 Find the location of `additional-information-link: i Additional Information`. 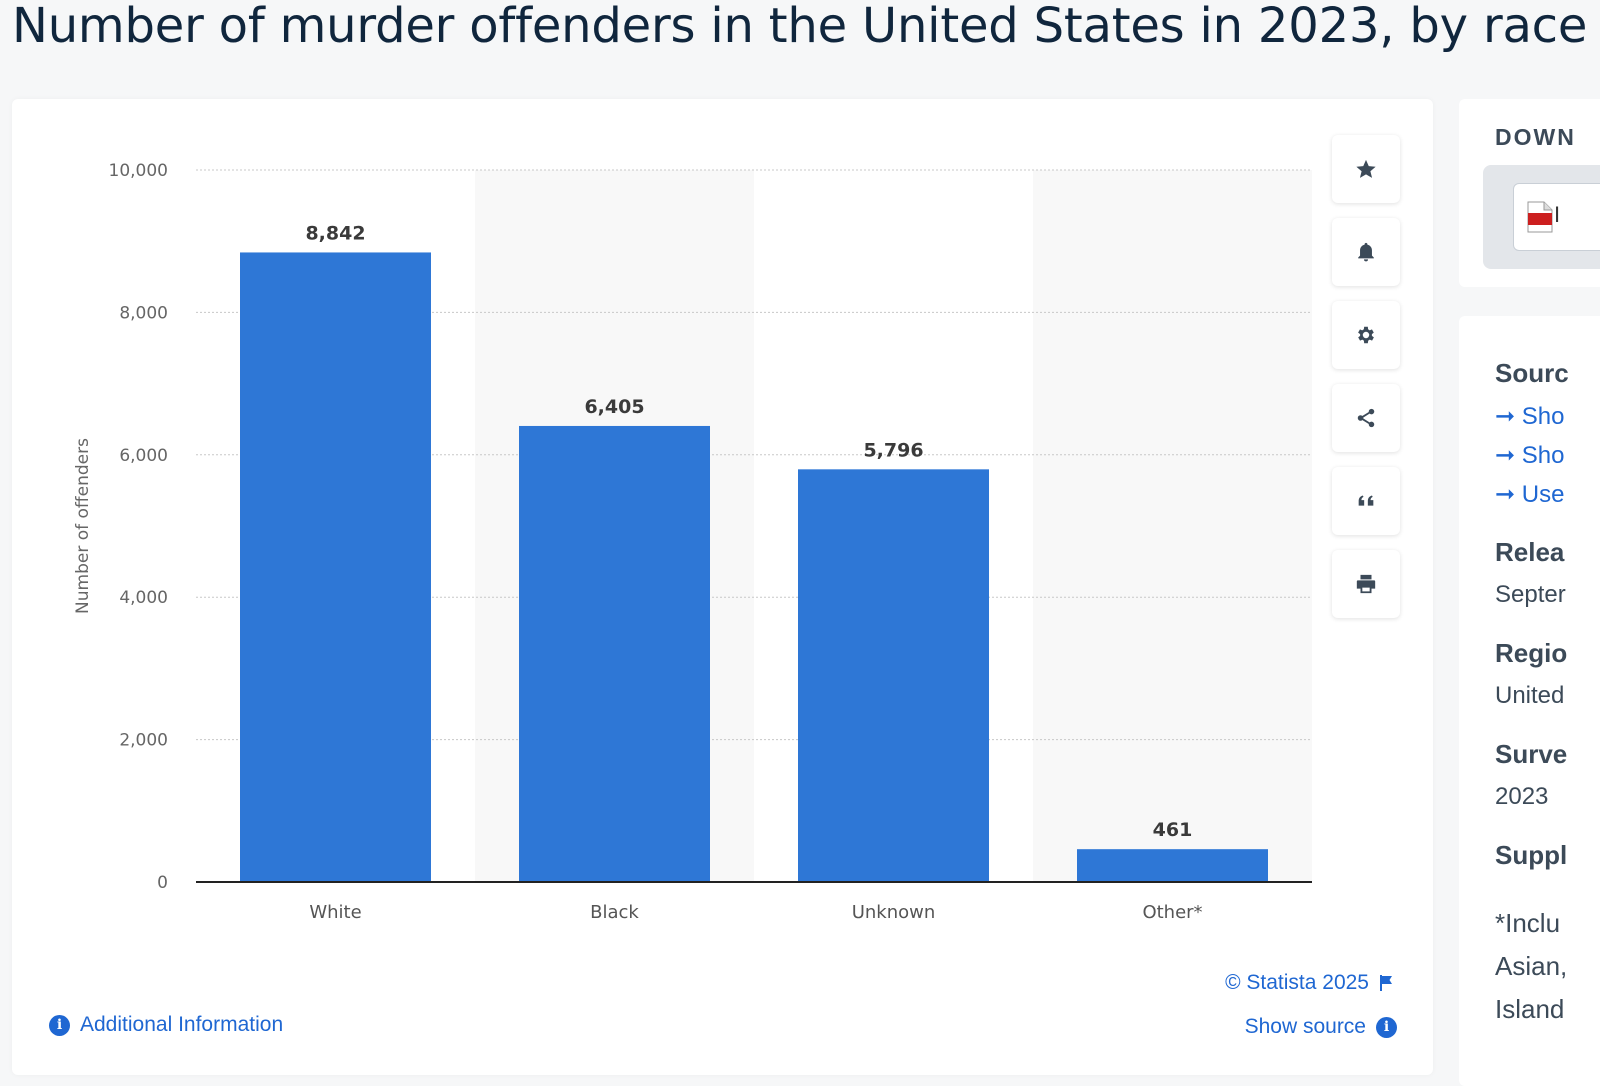

additional-information-link: i Additional Information is located at coordinates (166, 1025).